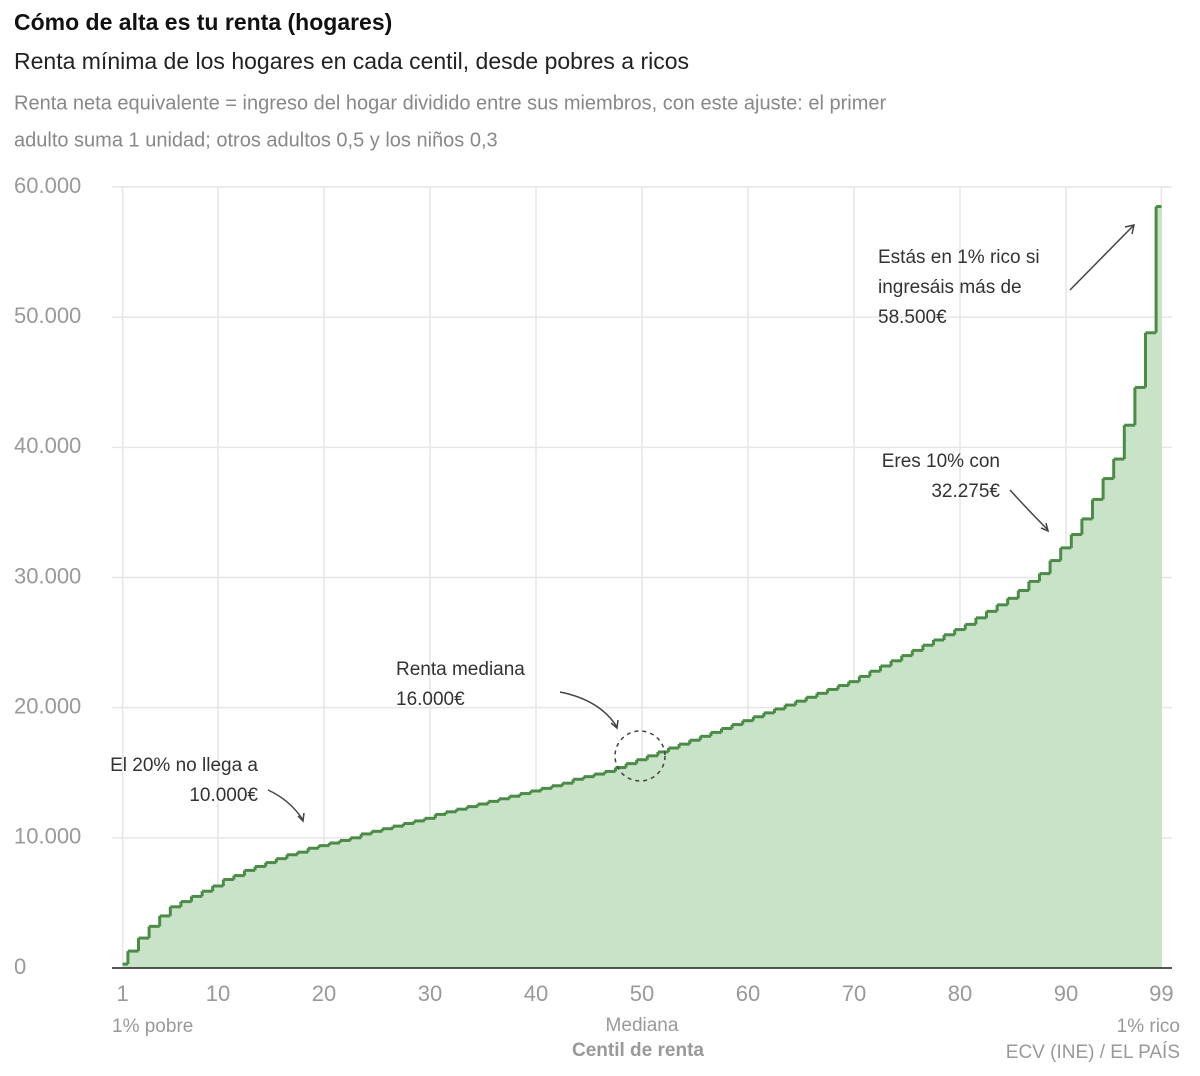 This screenshot has width=1200, height=1076. I want to click on annotation: 16.000€, so click(430, 699).